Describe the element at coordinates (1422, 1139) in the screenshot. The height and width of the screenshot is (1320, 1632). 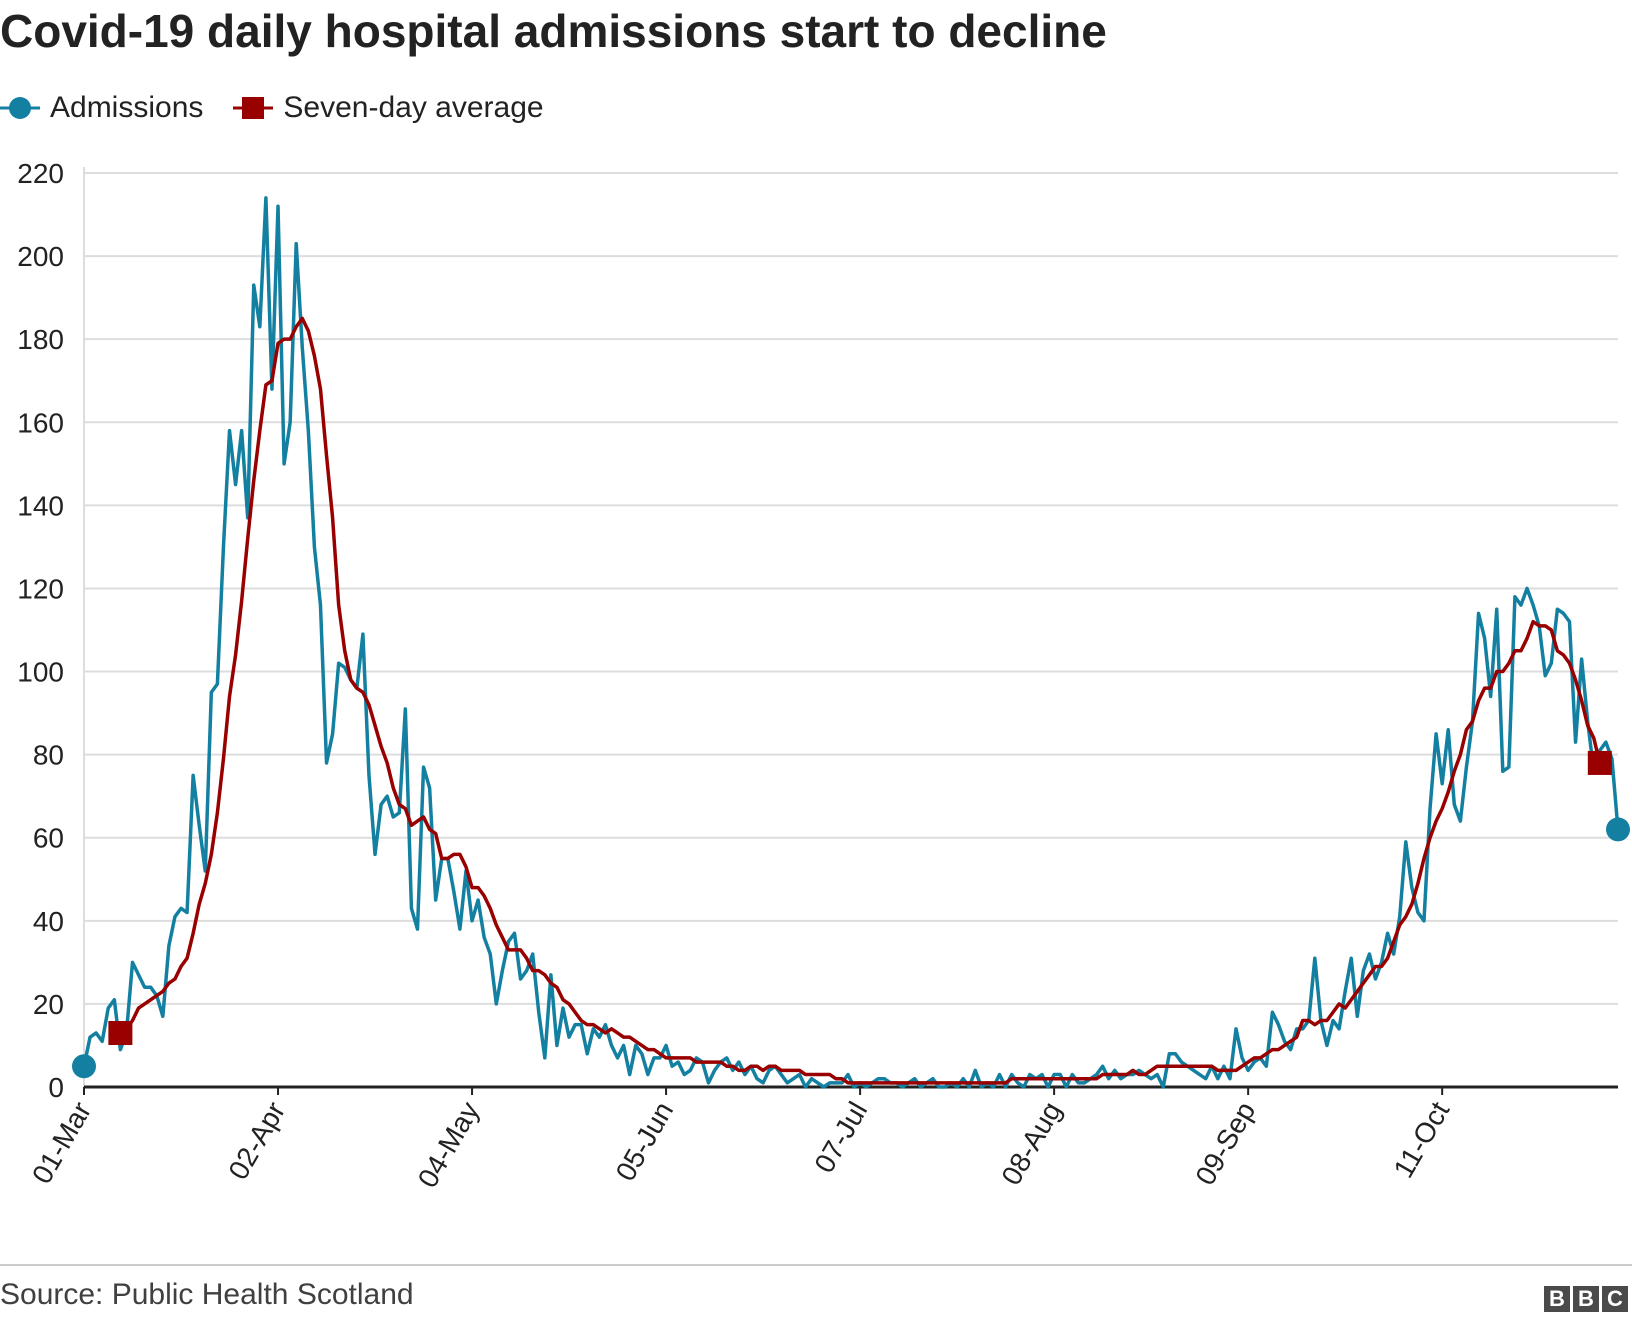
I see `x-tick-label: 11-Oct` at that location.